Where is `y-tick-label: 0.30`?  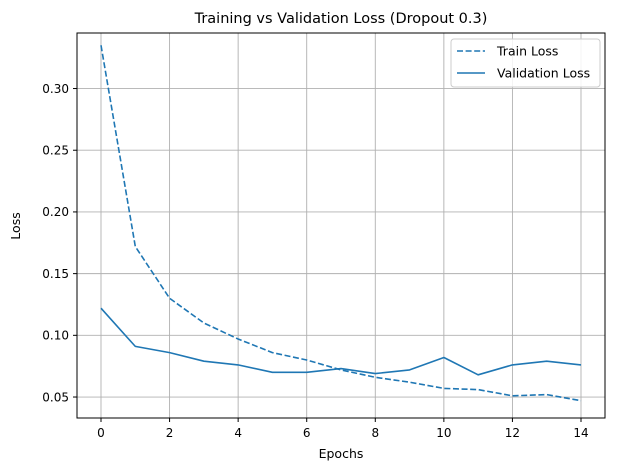
y-tick-label: 0.30 is located at coordinates (55, 89).